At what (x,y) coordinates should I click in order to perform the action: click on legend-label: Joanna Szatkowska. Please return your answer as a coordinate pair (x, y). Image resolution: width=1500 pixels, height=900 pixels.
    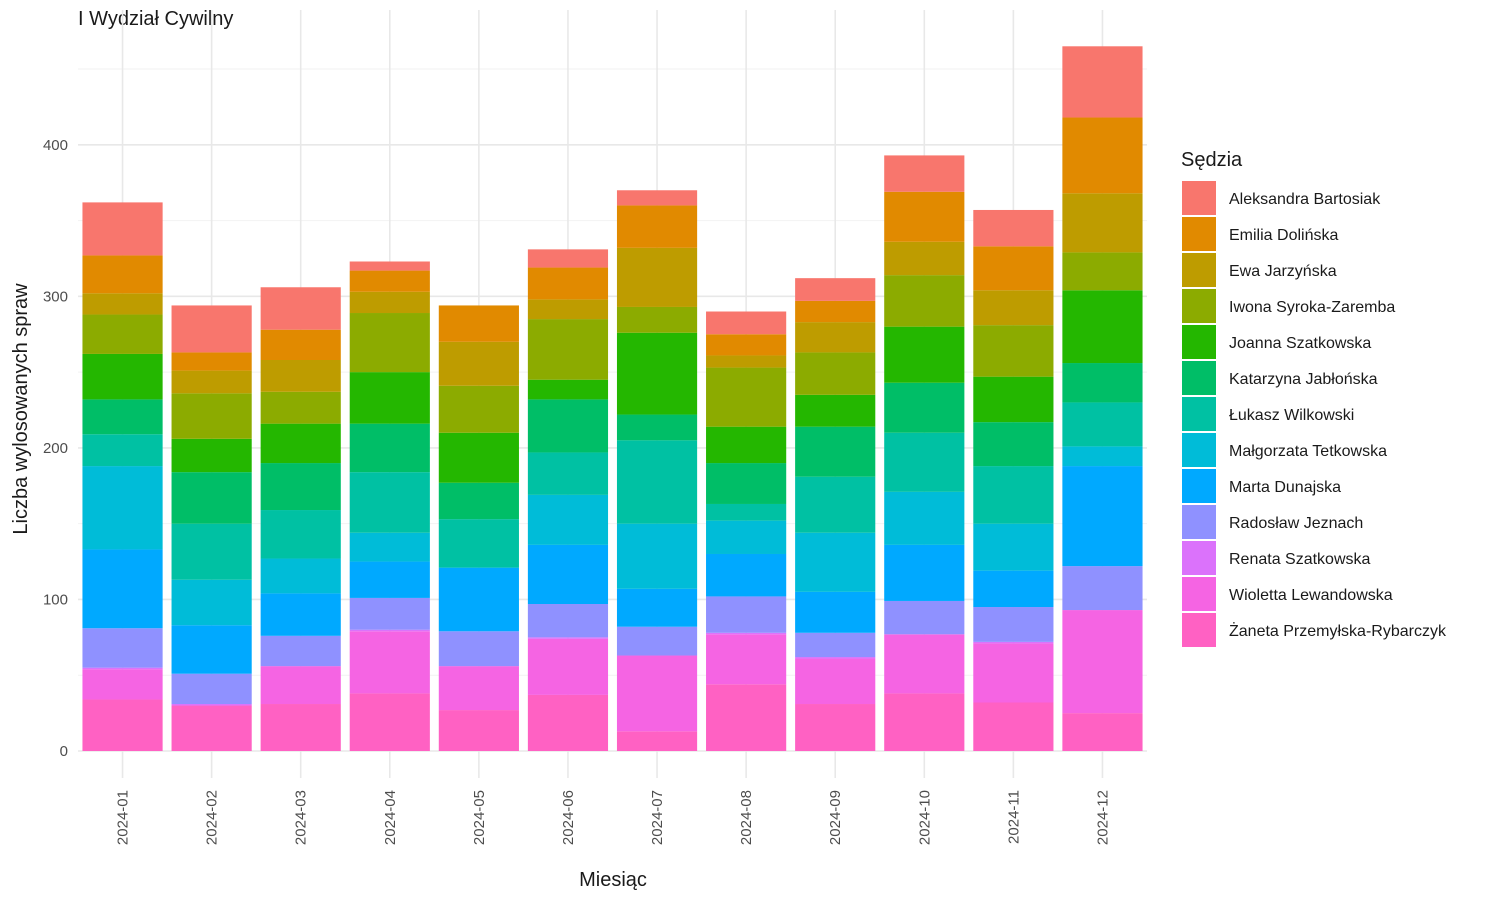
    Looking at the image, I should click on (1300, 343).